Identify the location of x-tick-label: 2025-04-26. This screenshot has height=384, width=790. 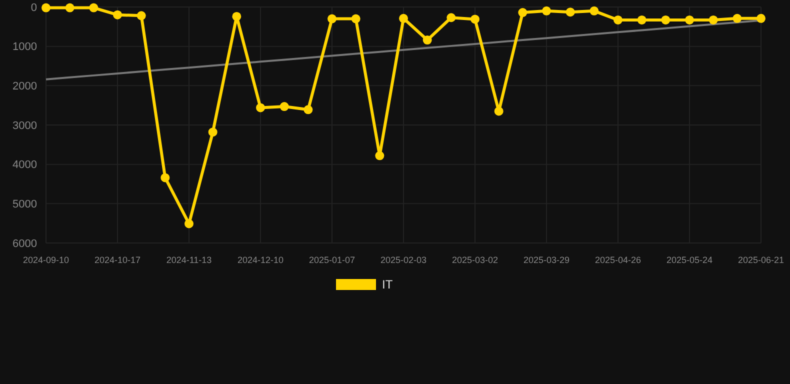
(618, 260).